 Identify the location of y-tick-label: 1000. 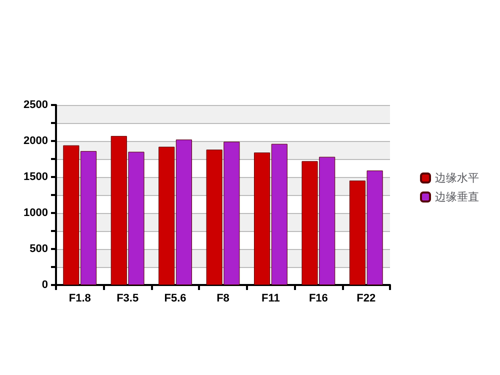
(36, 213).